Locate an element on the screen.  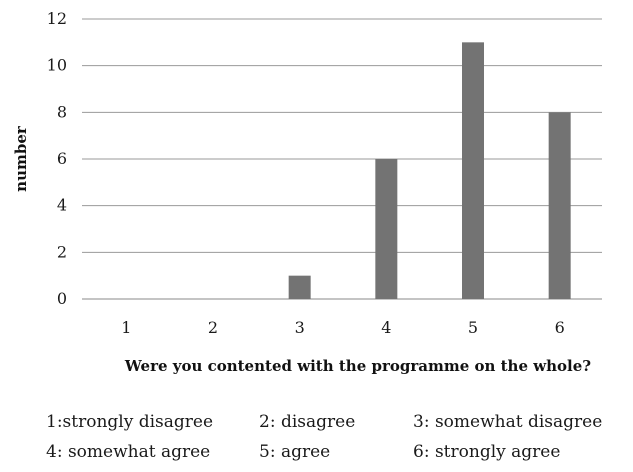
legend-item-5: 5: agree is located at coordinates (295, 452).